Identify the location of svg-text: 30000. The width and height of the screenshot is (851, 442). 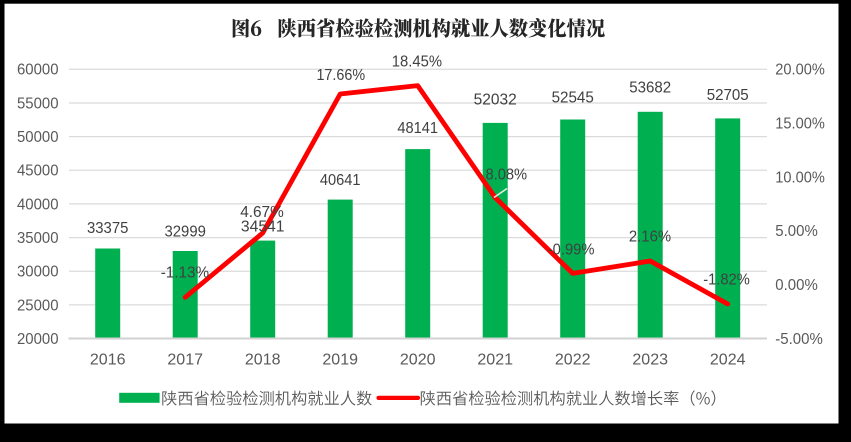
(38, 272).